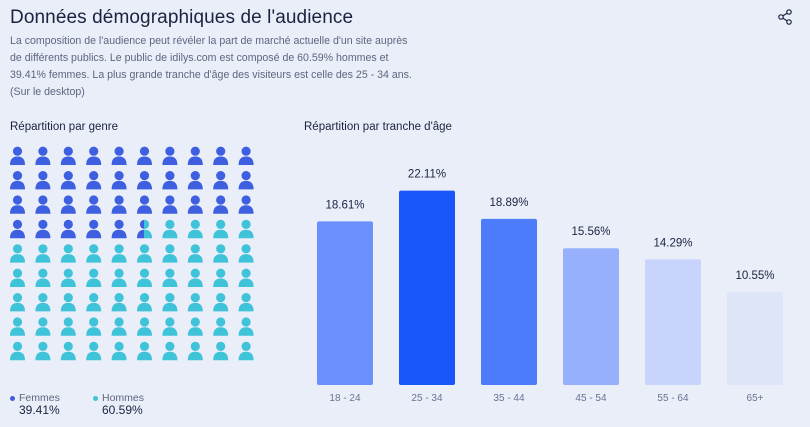 This screenshot has height=427, width=810. I want to click on legend-femmes: Femmes 39.41%, so click(35, 404).